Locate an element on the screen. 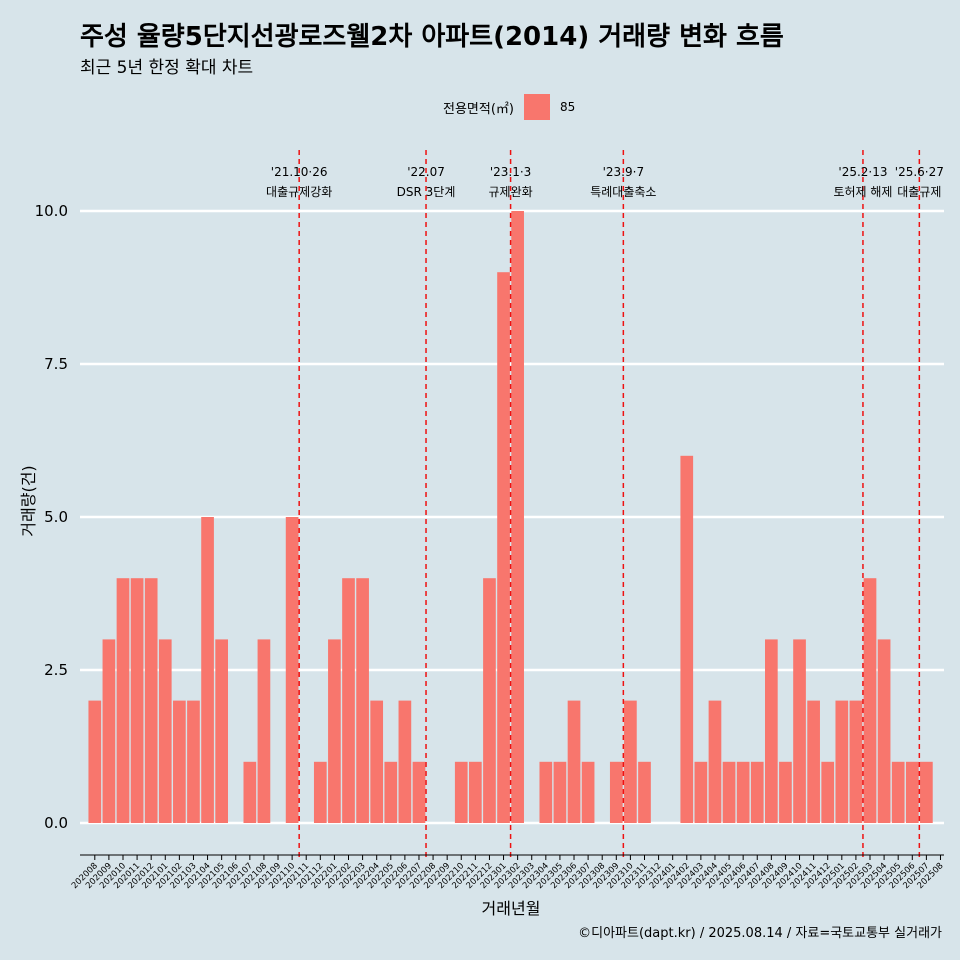  chart-title: 주성 율량5단지선광로즈웰2차 아파트(2014) 거래량 변화 흐름 is located at coordinates (432, 37).